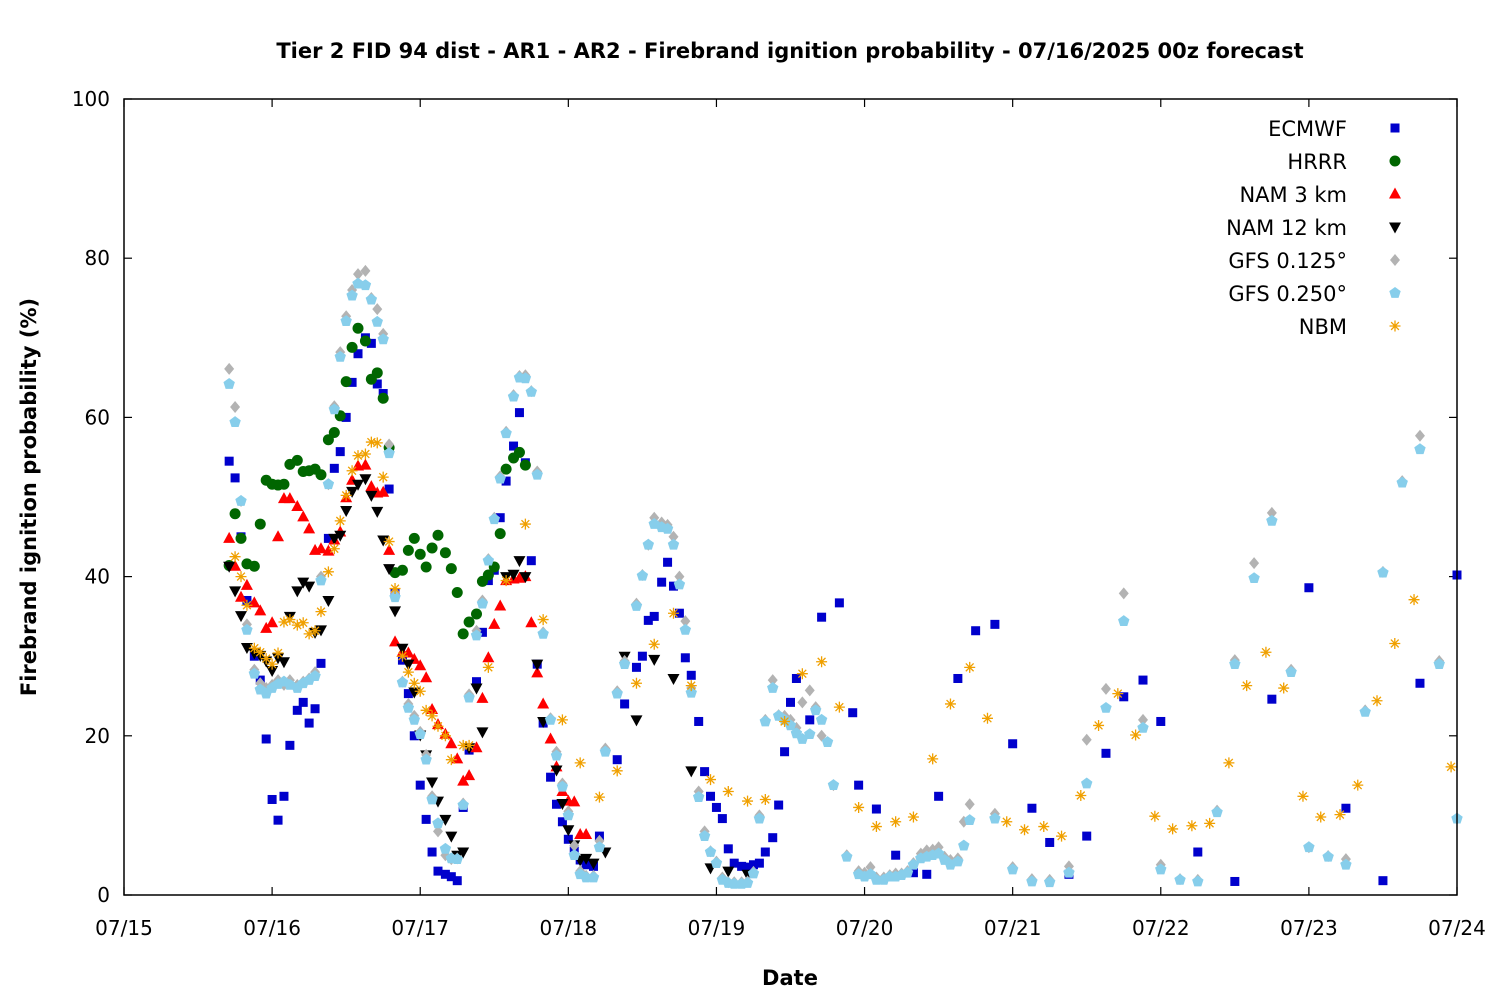 This screenshot has height=1000, width=1500. I want to click on y-tick-label: 0, so click(103, 895).